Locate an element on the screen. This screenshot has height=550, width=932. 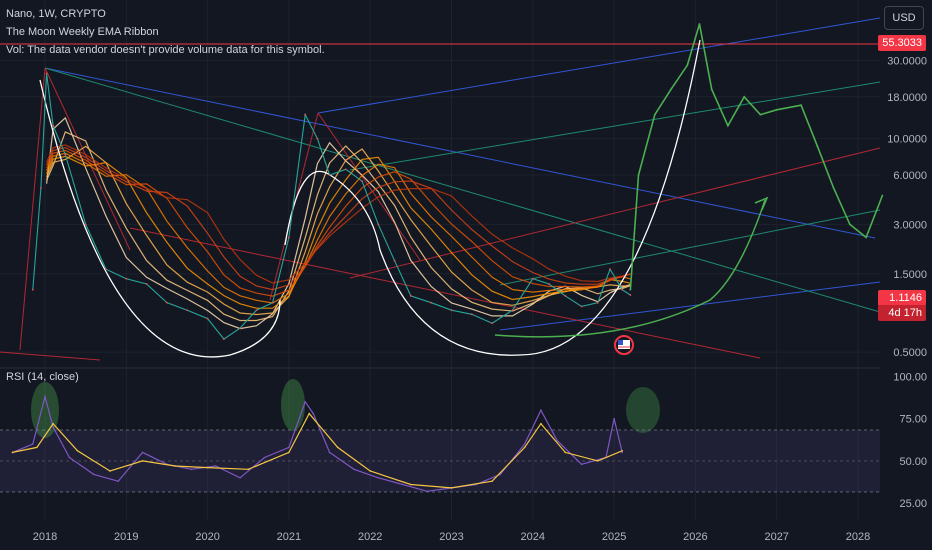
price-tick-label: 3.0000 is located at coordinates (910, 225).